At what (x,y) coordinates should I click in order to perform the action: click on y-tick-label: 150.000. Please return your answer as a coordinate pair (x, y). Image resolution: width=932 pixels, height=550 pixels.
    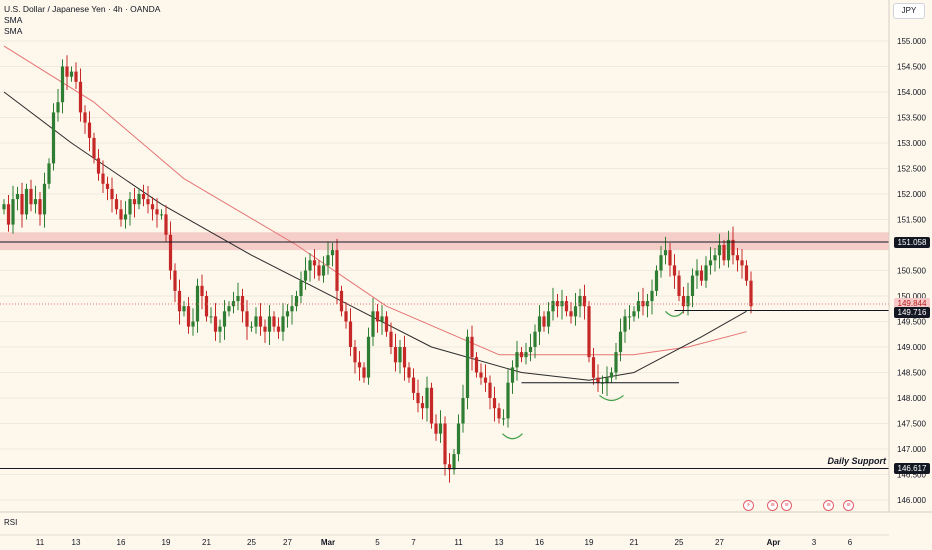
    Looking at the image, I should click on (911, 296).